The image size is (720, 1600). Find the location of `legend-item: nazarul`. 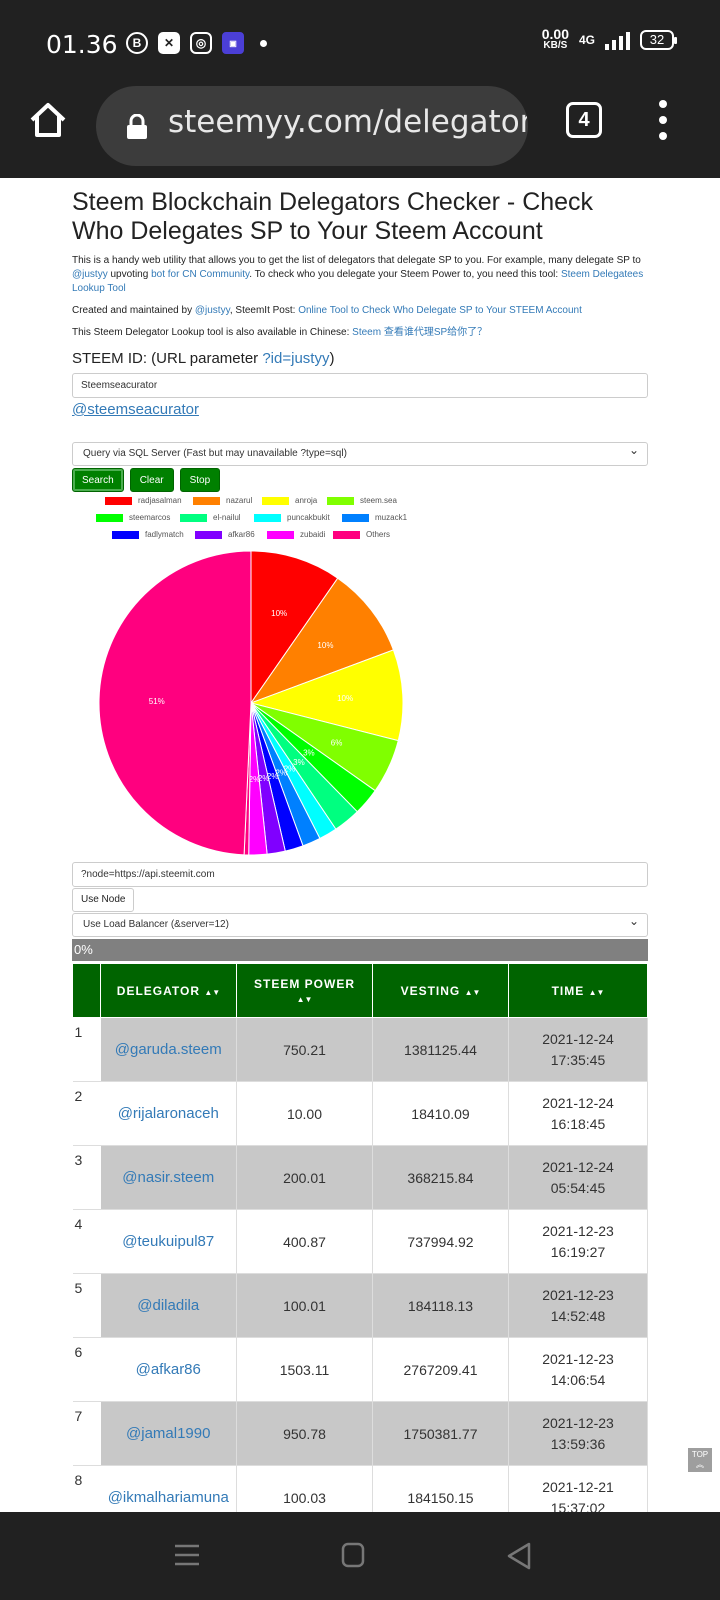

legend-item: nazarul is located at coordinates (222, 500).